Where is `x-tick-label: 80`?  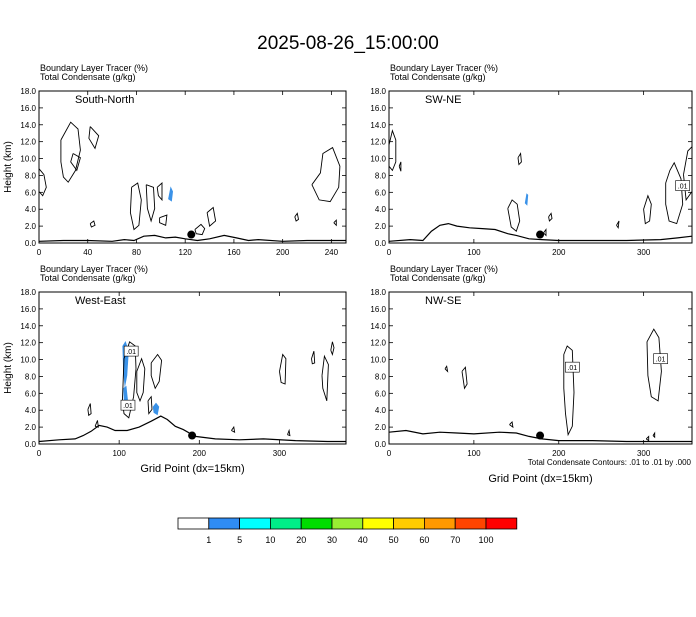
x-tick-label: 80 is located at coordinates (136, 252).